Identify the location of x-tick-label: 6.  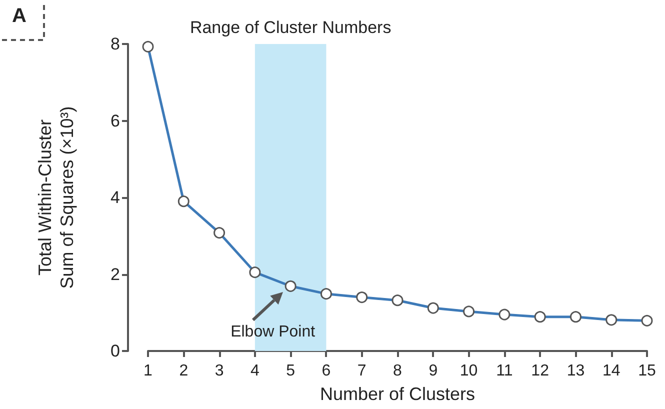
(326, 371).